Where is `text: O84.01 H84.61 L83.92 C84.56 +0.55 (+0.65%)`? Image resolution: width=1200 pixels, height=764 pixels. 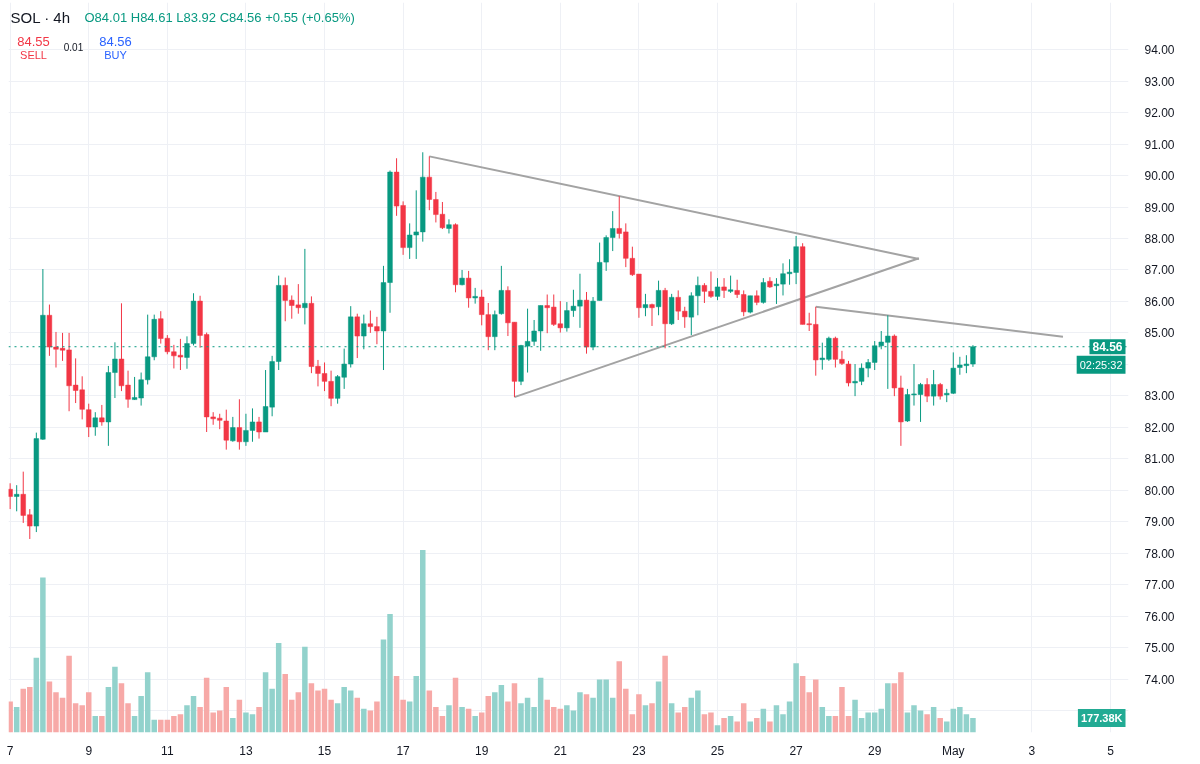 text: O84.01 H84.61 L83.92 C84.56 +0.55 (+0.65%) is located at coordinates (219, 17).